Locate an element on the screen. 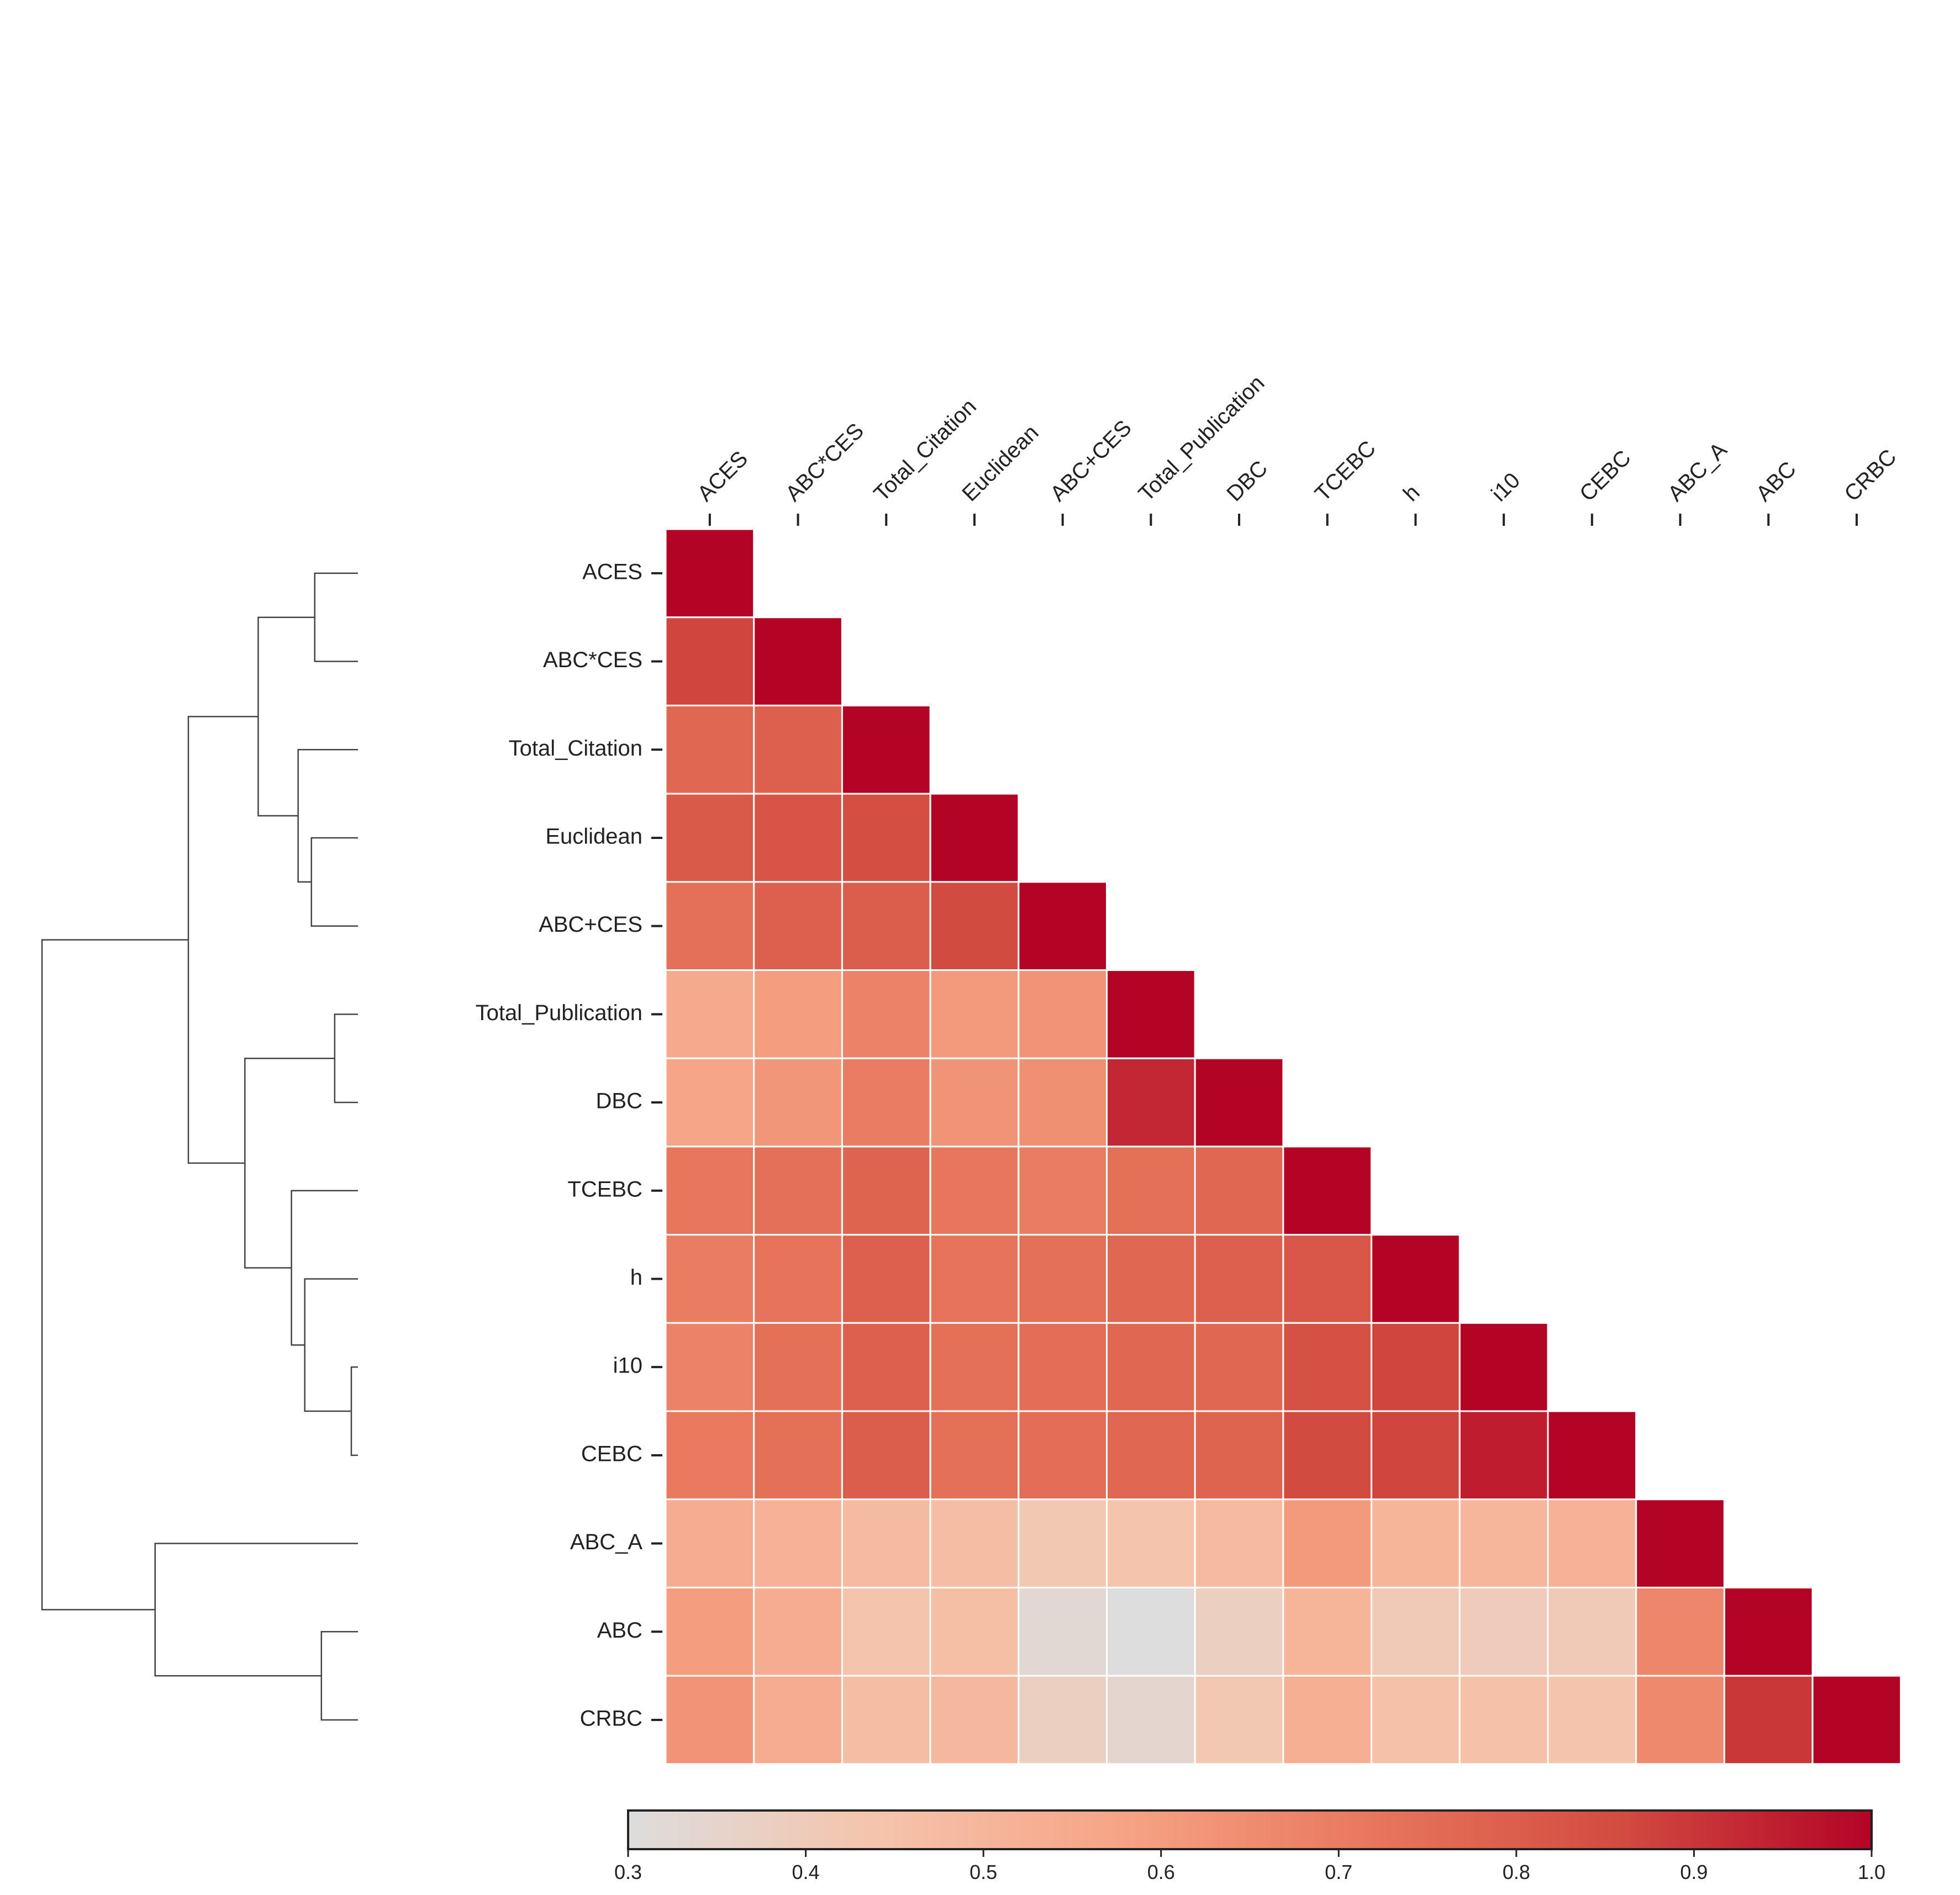 The image size is (1960, 1895). row-label: Total_Citation is located at coordinates (576, 748).